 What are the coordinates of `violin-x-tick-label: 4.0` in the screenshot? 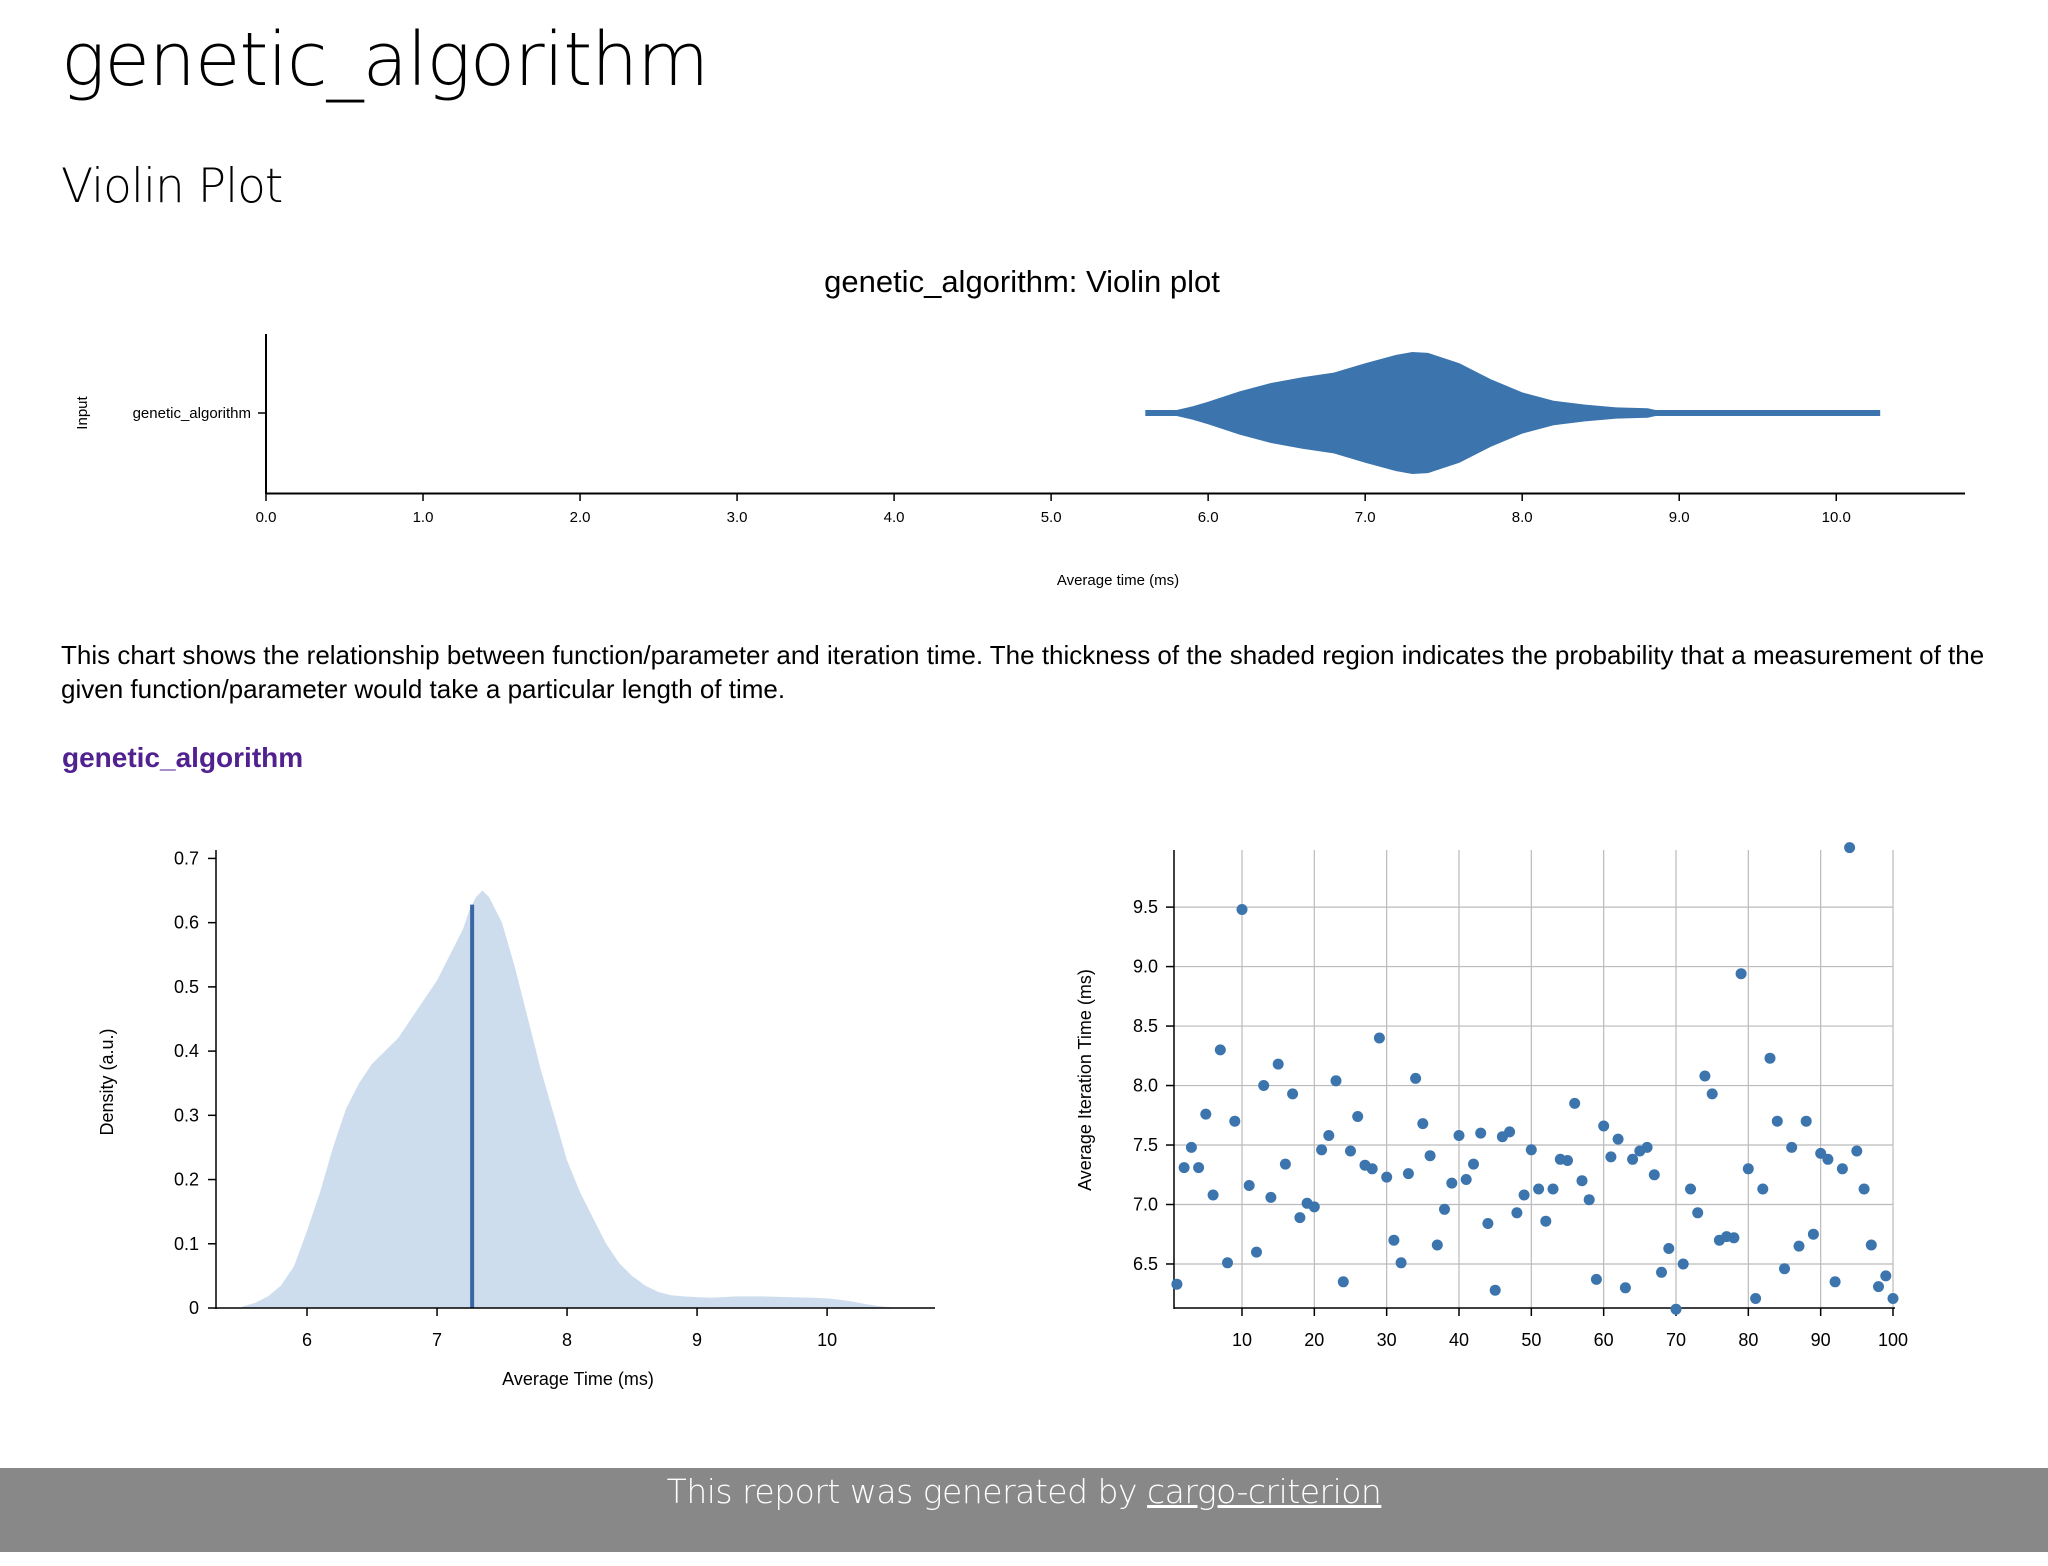 It's located at (894, 517).